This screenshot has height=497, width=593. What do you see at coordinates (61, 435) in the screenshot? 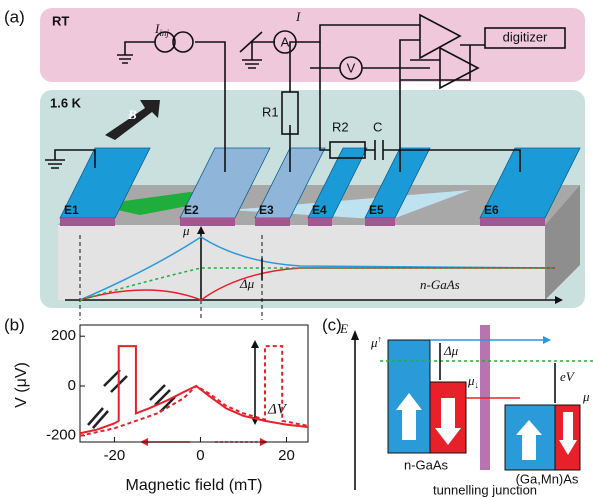
I see `y-tick-label: -200` at bounding box center [61, 435].